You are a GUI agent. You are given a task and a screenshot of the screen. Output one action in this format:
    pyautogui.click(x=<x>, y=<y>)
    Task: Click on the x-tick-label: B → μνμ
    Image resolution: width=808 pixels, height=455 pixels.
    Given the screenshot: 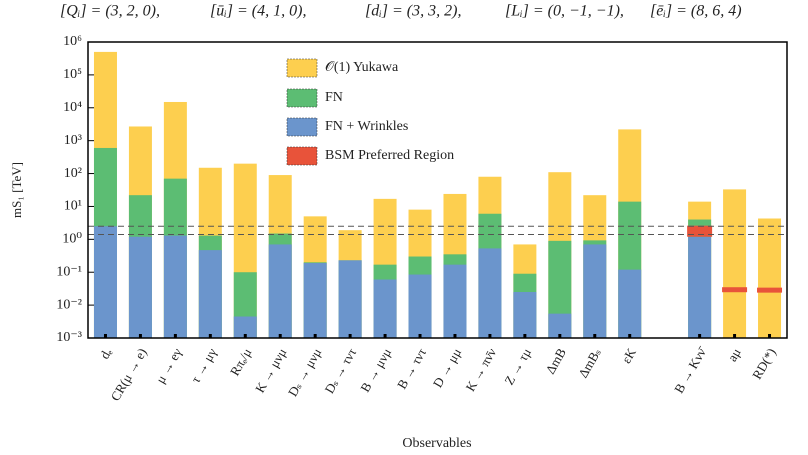 What is the action you would take?
    pyautogui.click(x=375, y=369)
    